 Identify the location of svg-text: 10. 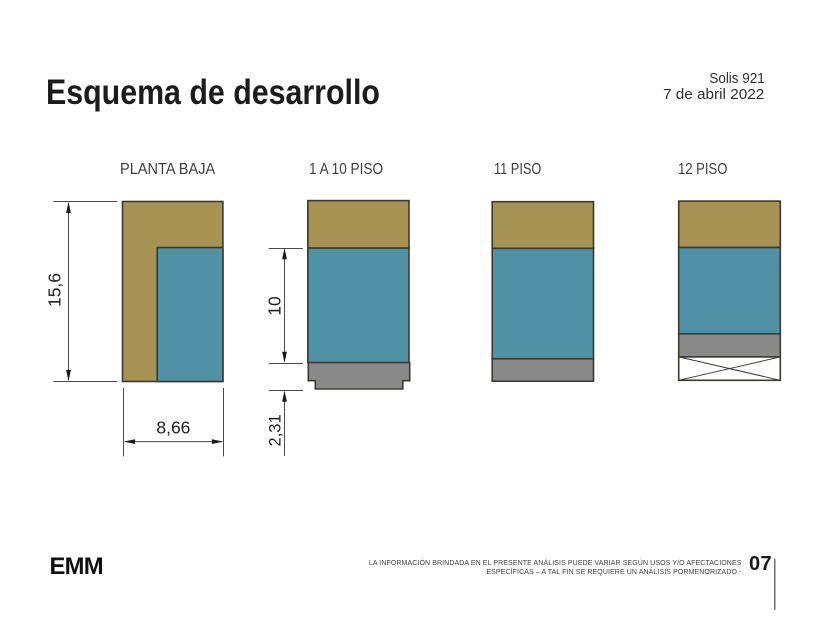
(275, 306).